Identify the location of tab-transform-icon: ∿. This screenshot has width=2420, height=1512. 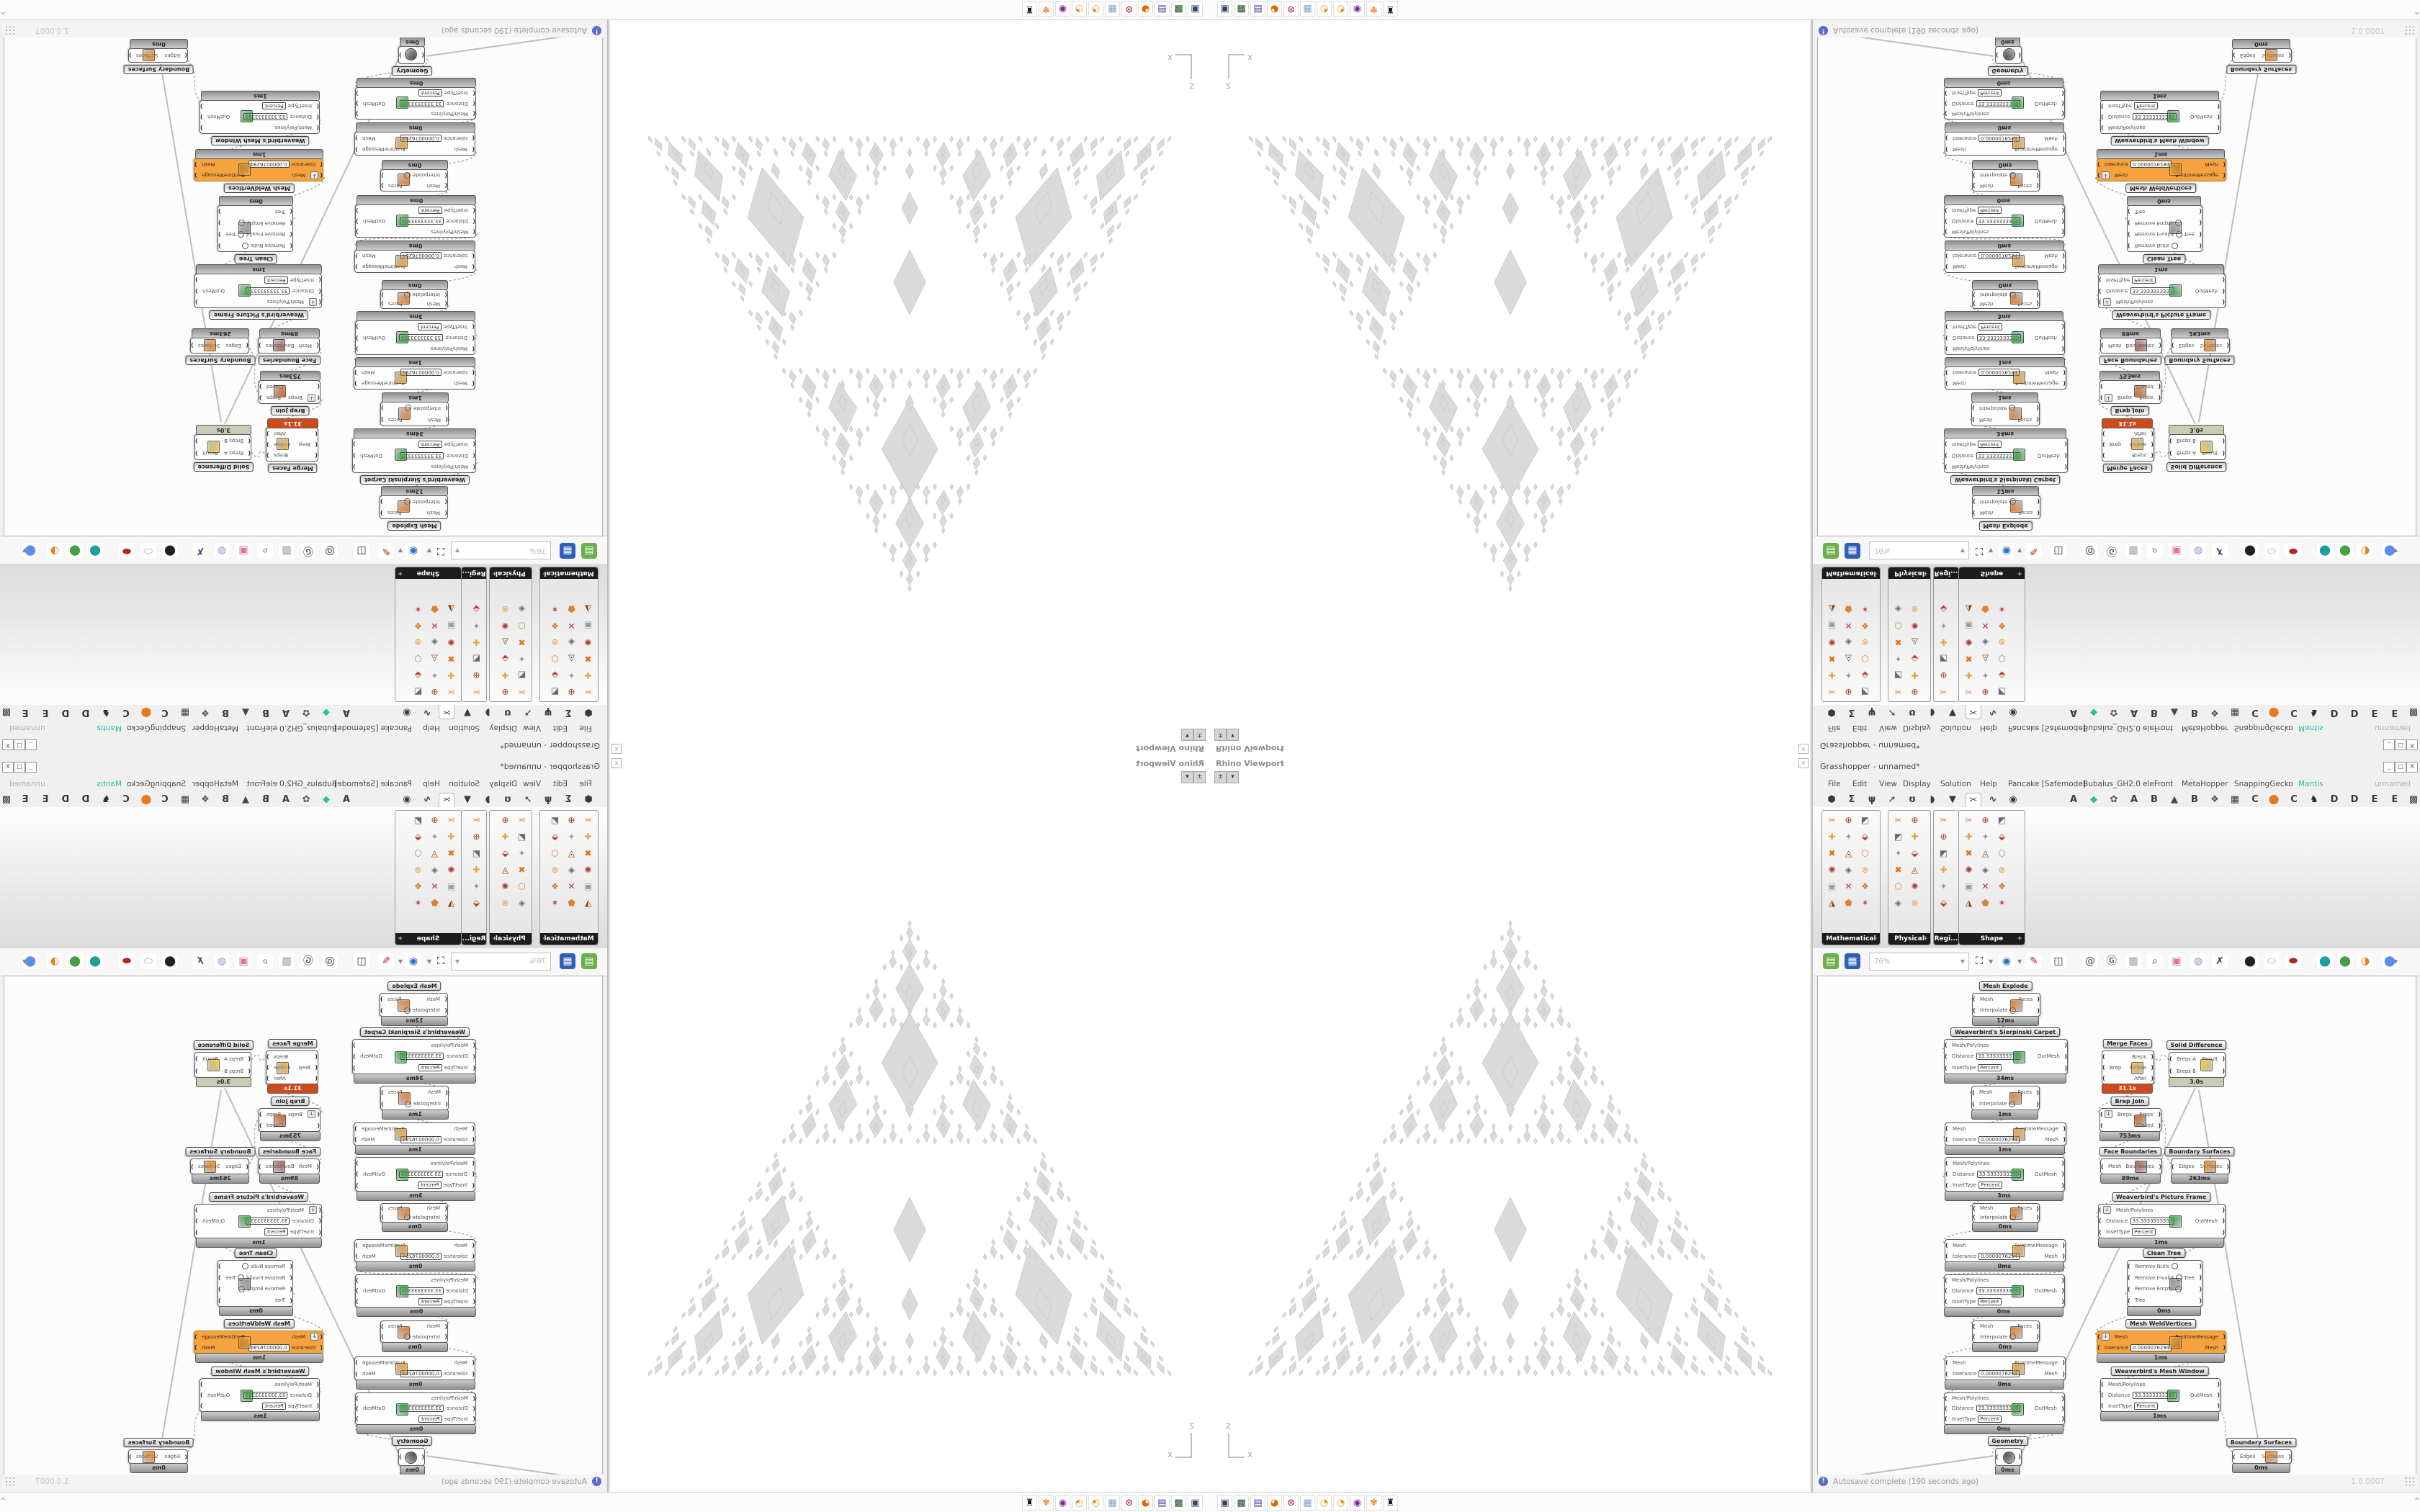
(427, 712).